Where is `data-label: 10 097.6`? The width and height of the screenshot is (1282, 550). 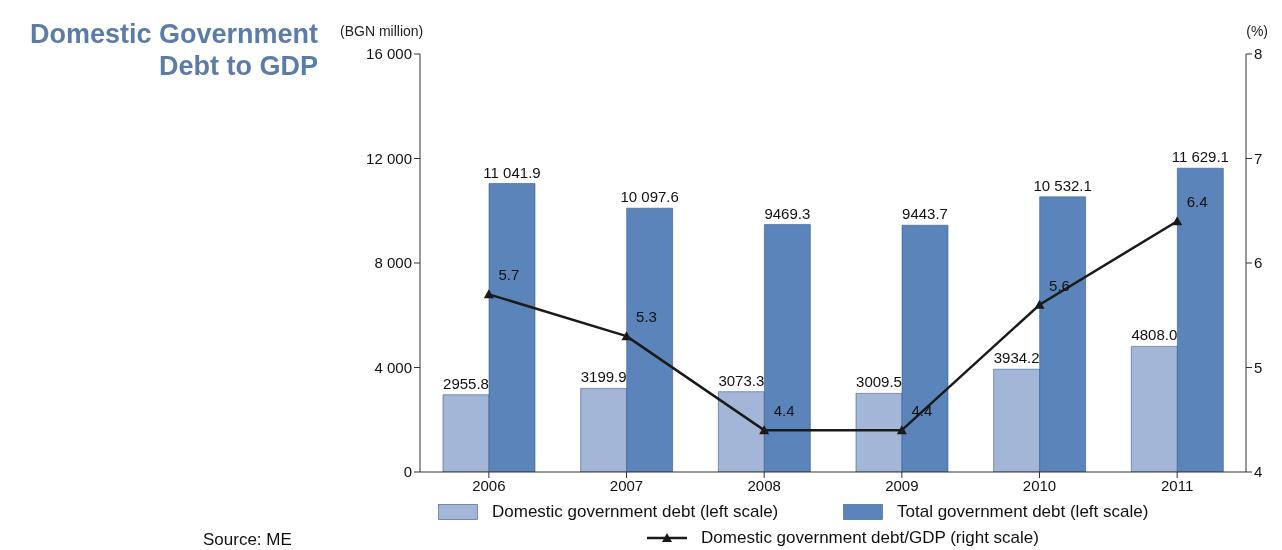 data-label: 10 097.6 is located at coordinates (649, 197).